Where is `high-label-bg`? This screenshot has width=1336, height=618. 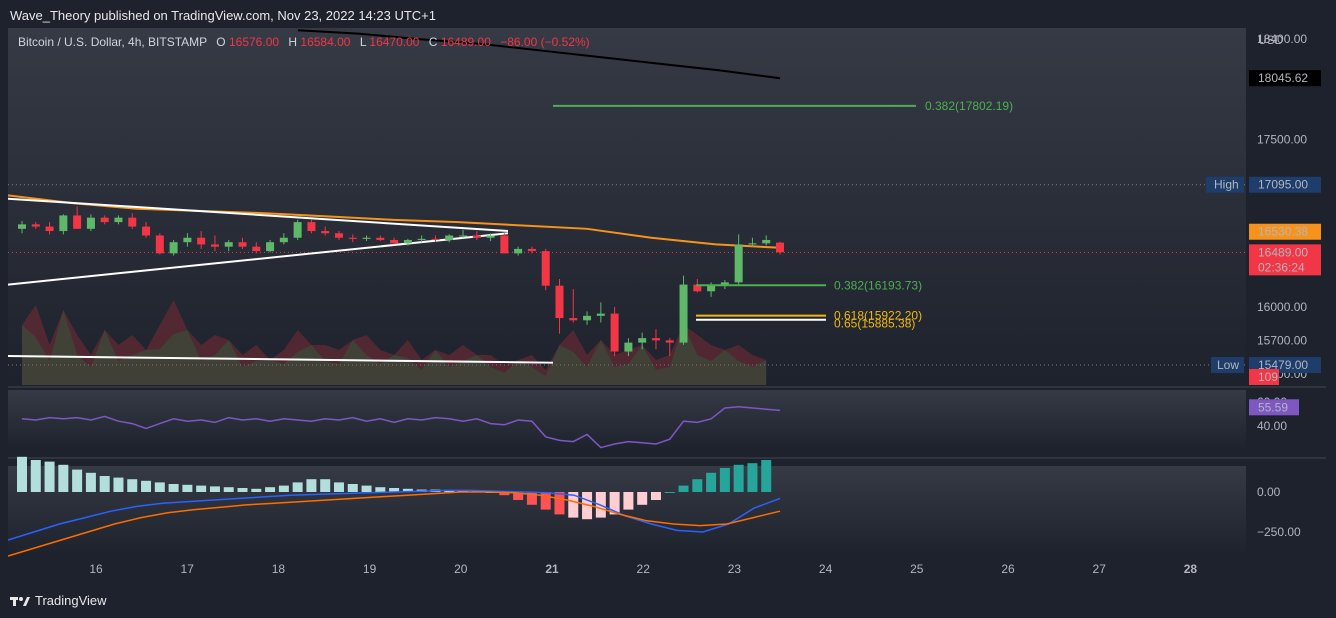
high-label-bg is located at coordinates (1225, 184).